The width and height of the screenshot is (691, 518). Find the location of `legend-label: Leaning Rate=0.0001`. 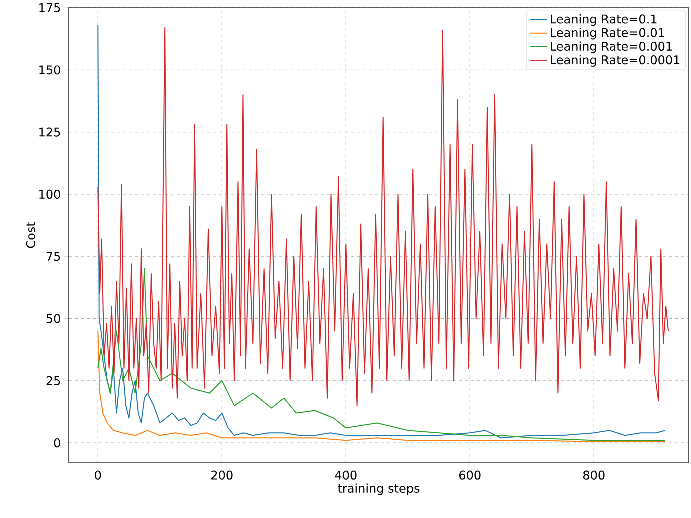

legend-label: Leaning Rate=0.0001 is located at coordinates (615, 61).